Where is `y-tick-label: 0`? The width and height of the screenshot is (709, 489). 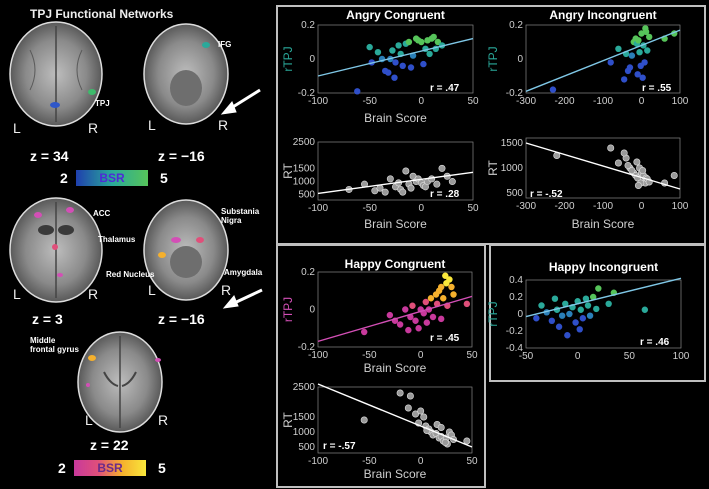
y-tick-label: 0 is located at coordinates (312, 310).